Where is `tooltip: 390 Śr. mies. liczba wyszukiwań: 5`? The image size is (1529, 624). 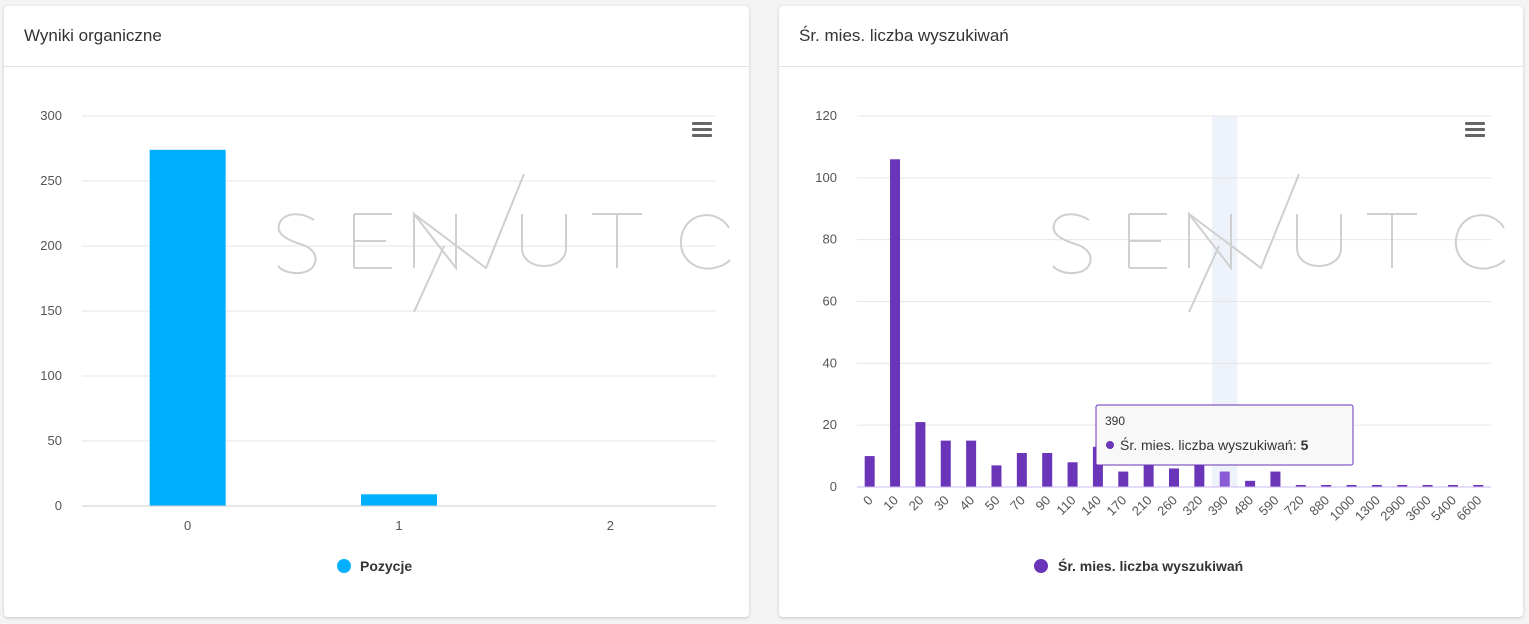 tooltip: 390 Śr. mies. liczba wyszukiwań: 5 is located at coordinates (1224, 435).